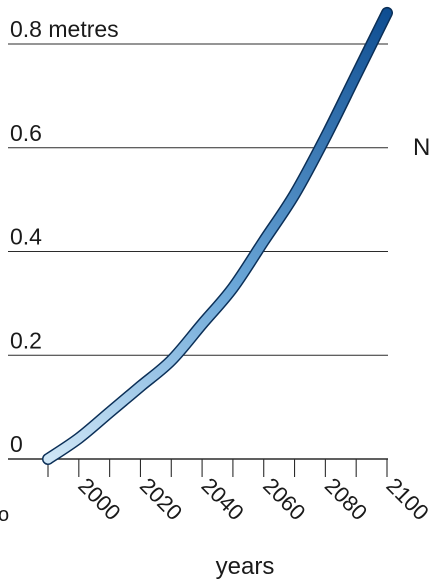 The width and height of the screenshot is (433, 582). Describe the element at coordinates (99, 499) in the screenshot. I see `x-tick-label-2000: 2000` at that location.